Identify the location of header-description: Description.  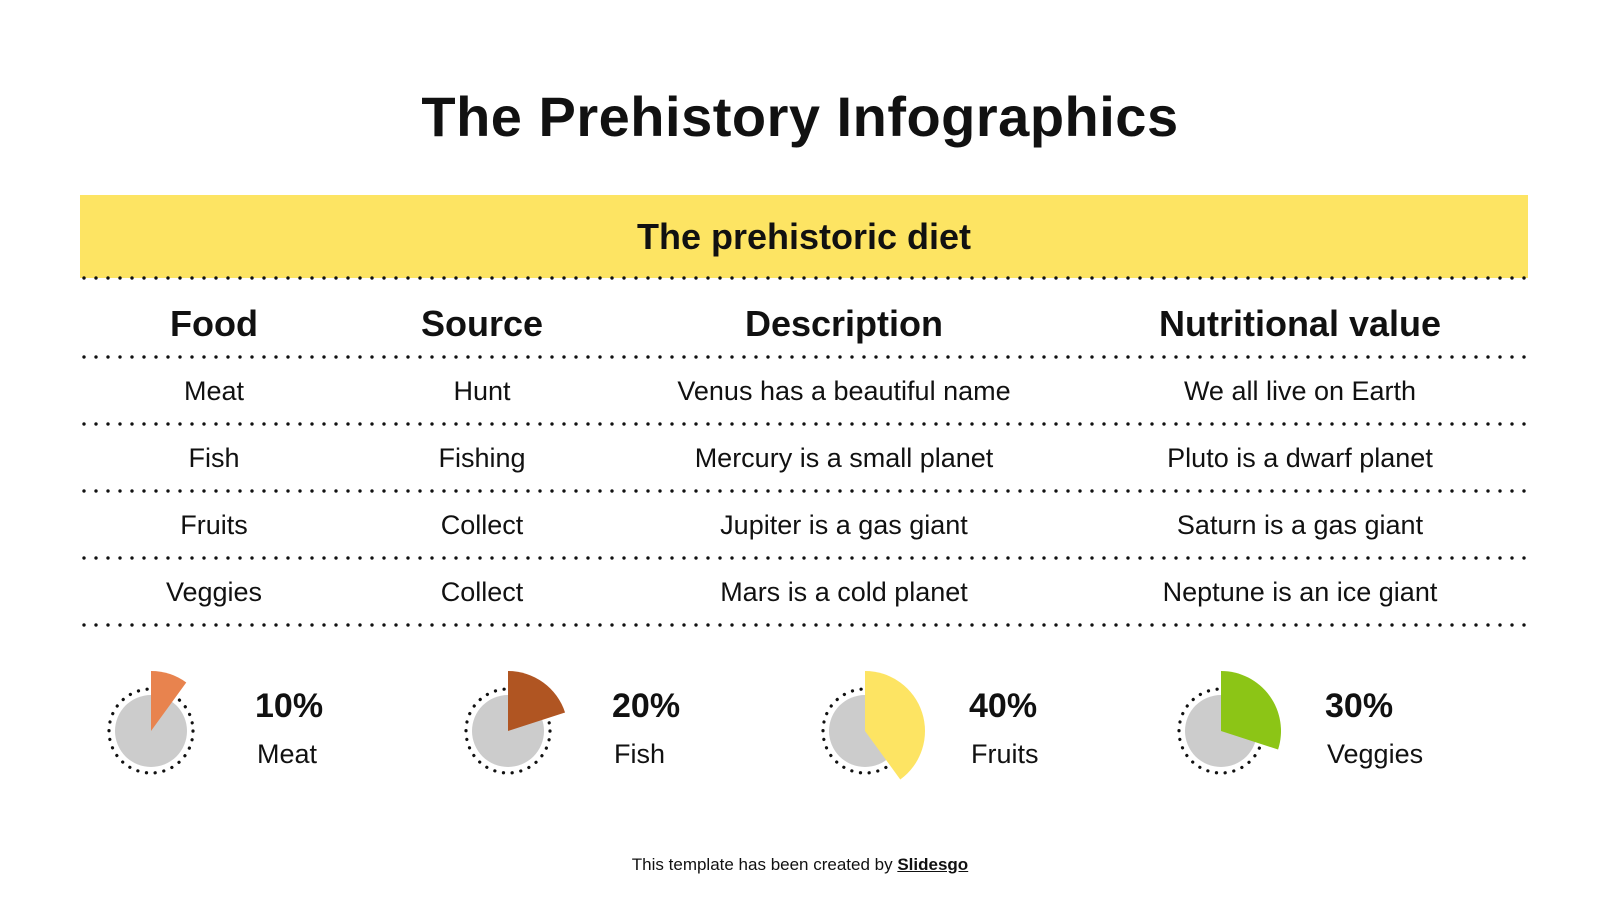
(844, 323).